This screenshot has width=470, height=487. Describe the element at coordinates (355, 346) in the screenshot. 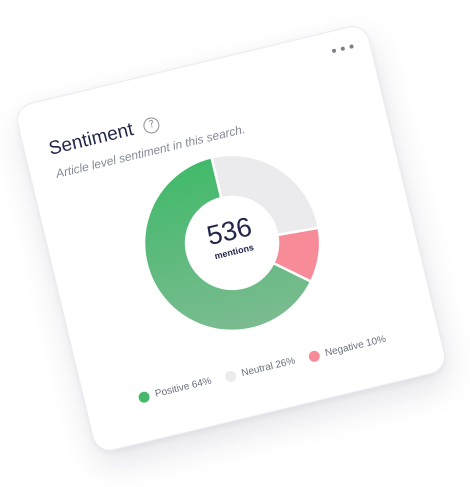

I see `legend-label: Negative 10%` at that location.